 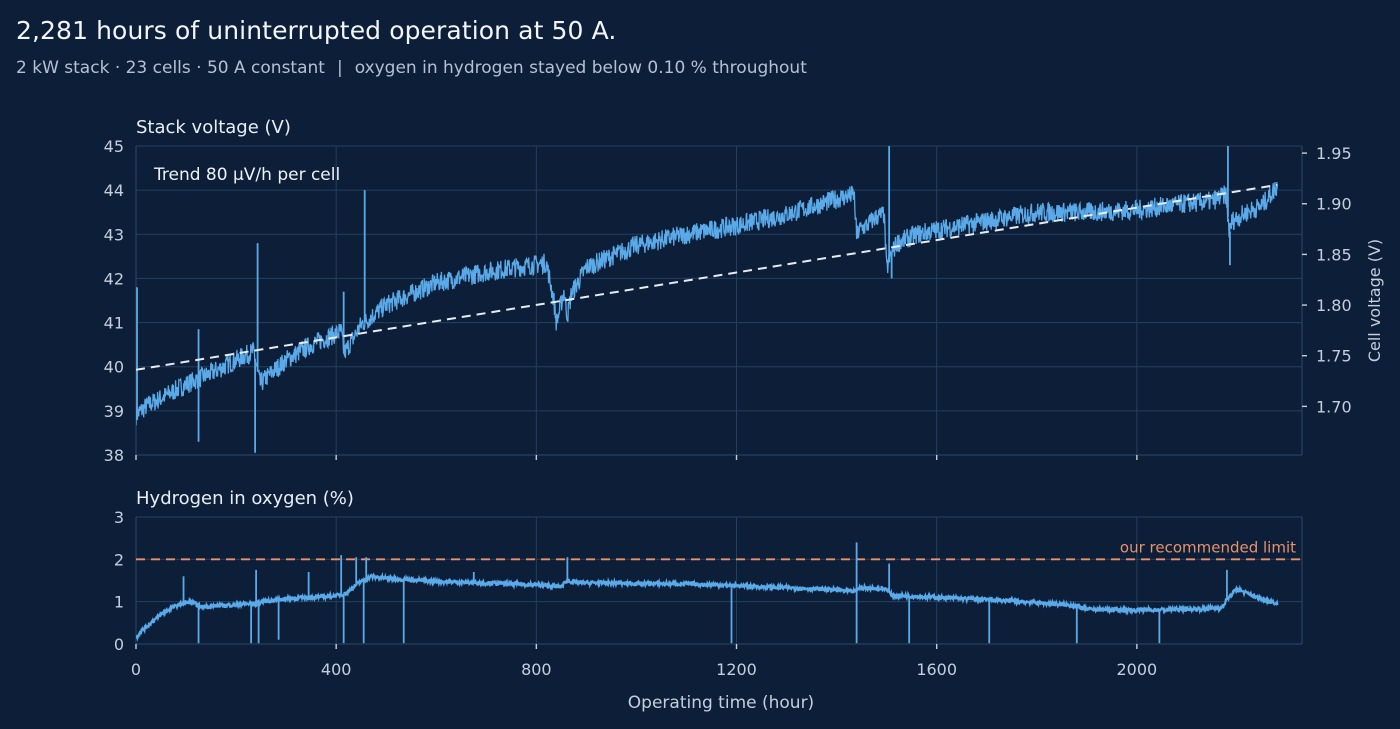 What do you see at coordinates (170, 68) in the screenshot?
I see `subtitle-stack-info: 2 kW stack · 23 cells · 50 A constant` at bounding box center [170, 68].